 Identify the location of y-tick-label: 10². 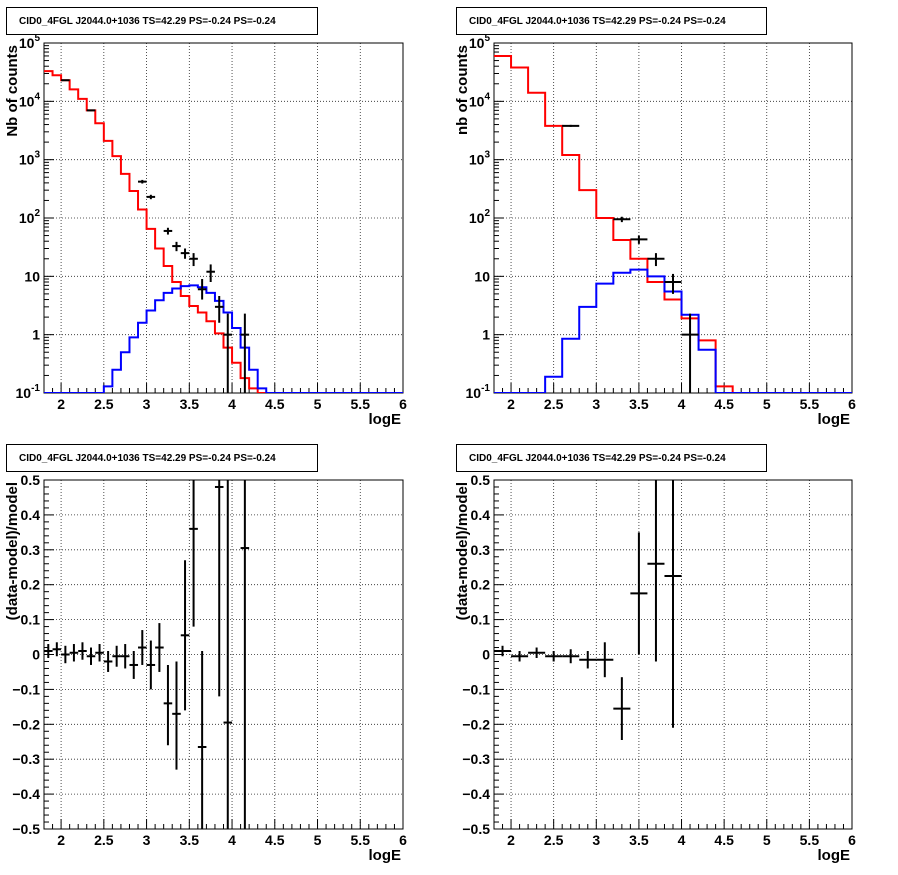
(480, 217).